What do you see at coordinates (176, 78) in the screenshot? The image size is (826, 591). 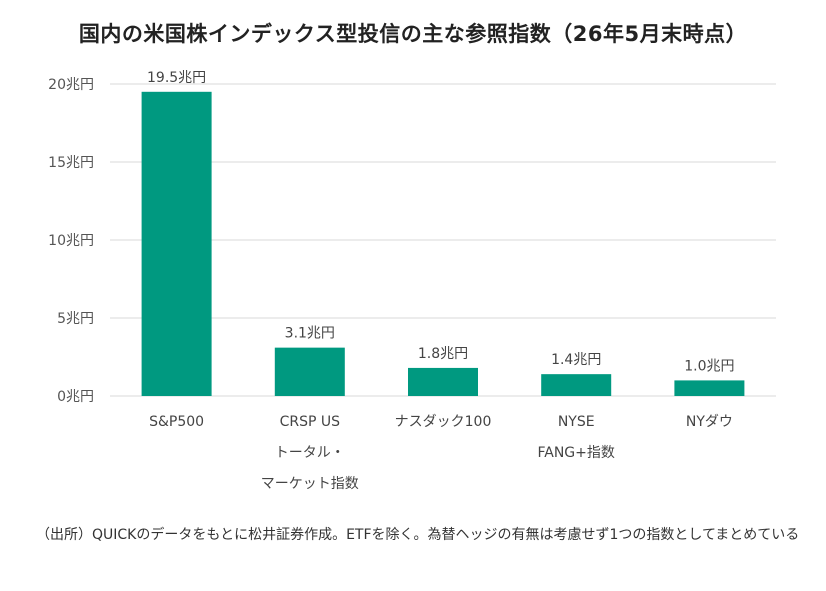 I see `data-label: 19.5兆円` at bounding box center [176, 78].